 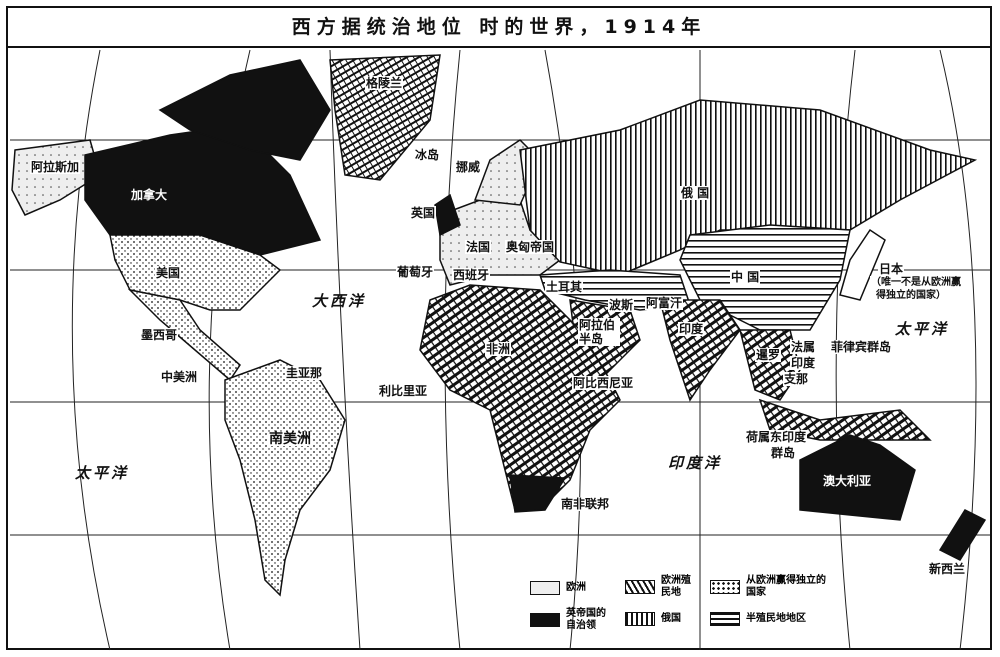 What do you see at coordinates (947, 569) in the screenshot?
I see `label-new-zealand: 新西兰` at bounding box center [947, 569].